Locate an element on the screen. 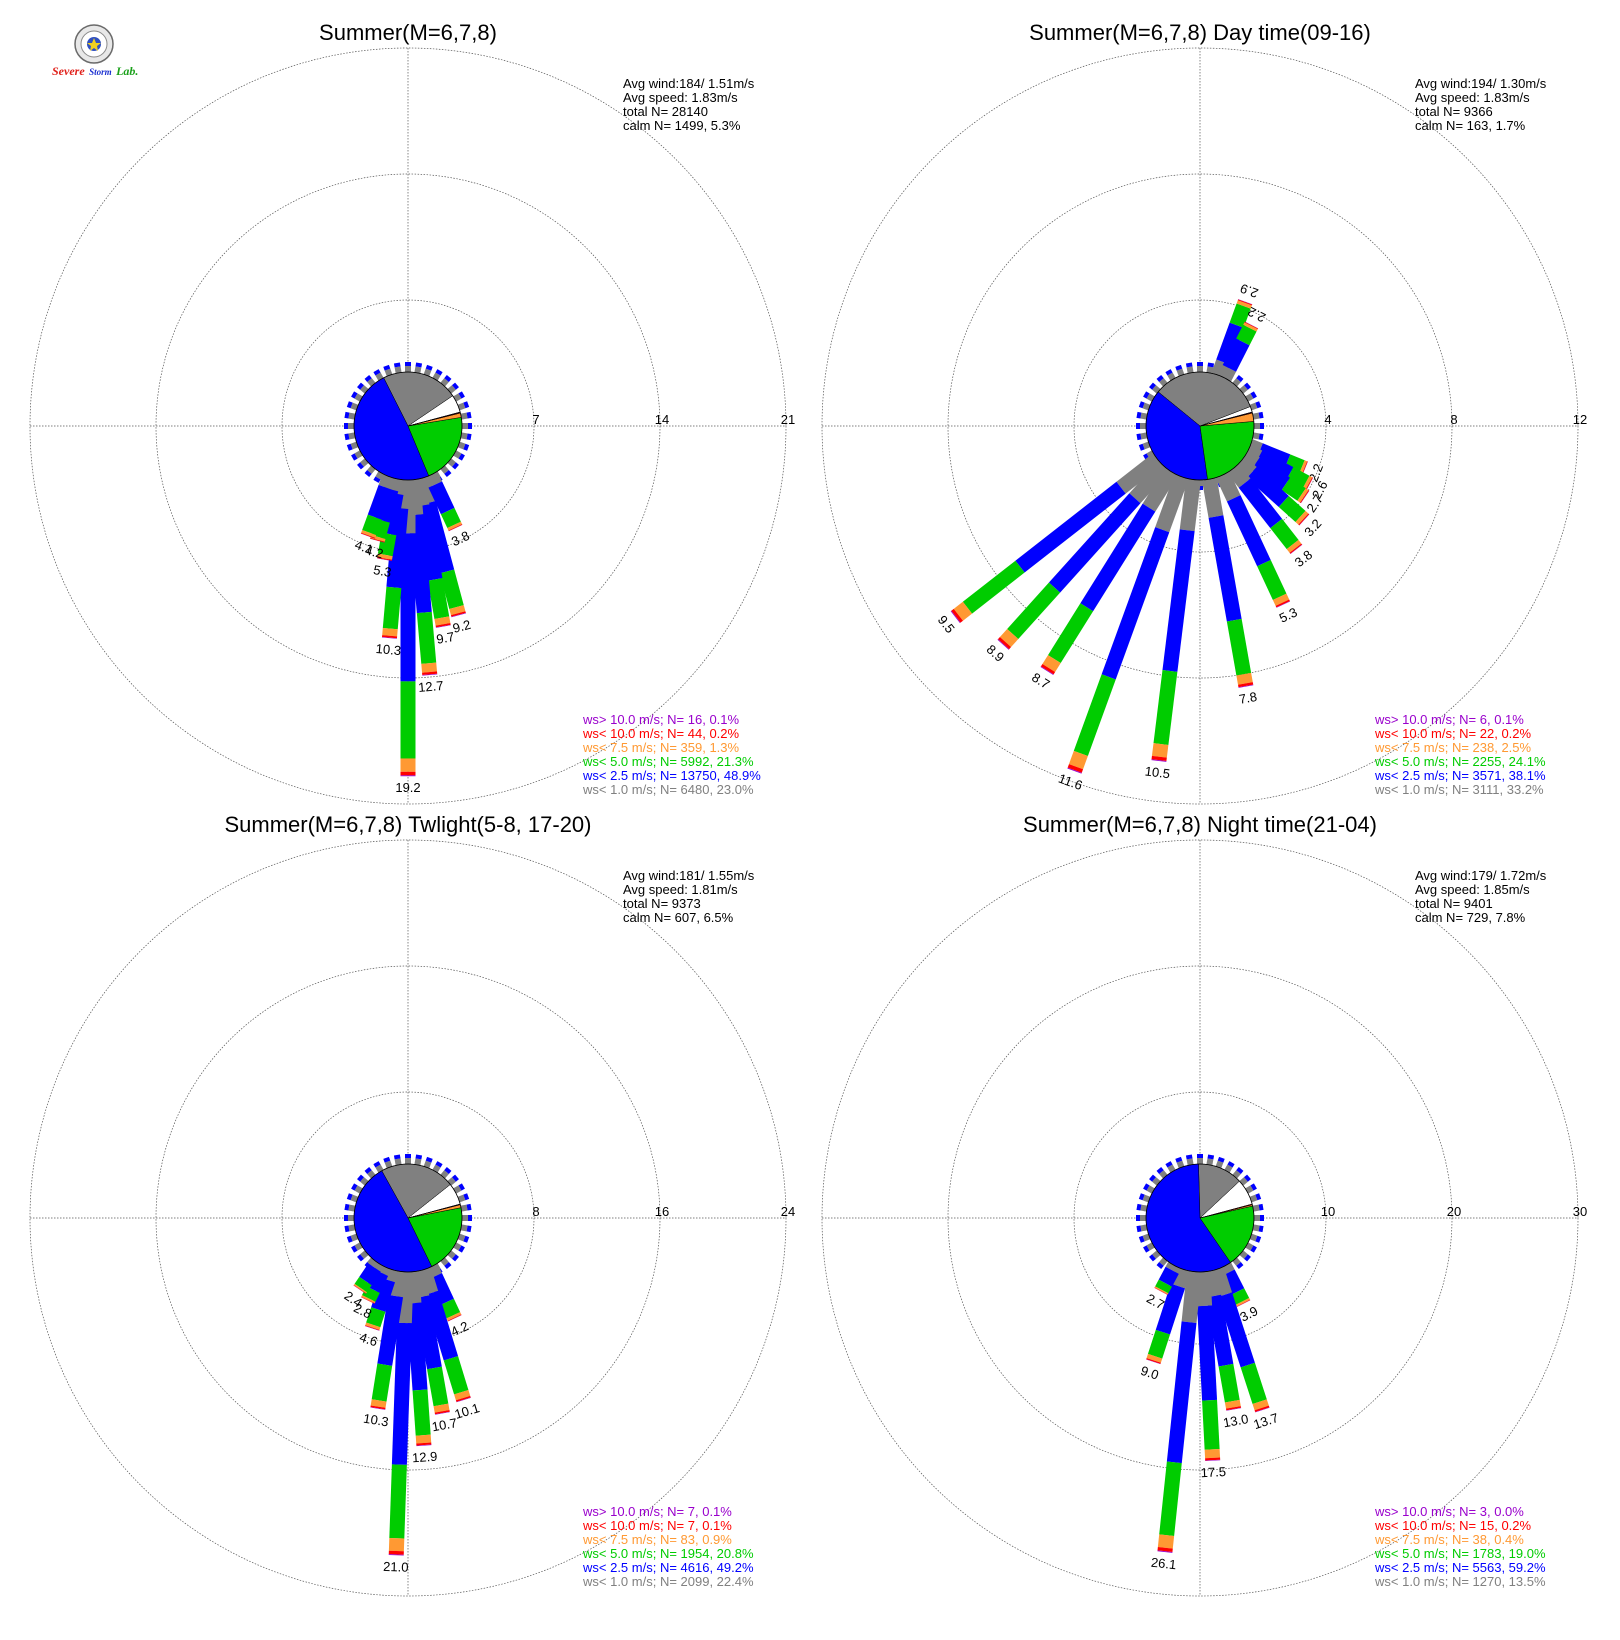 The image size is (1620, 1640). ring-label: 30 is located at coordinates (1580, 1211).